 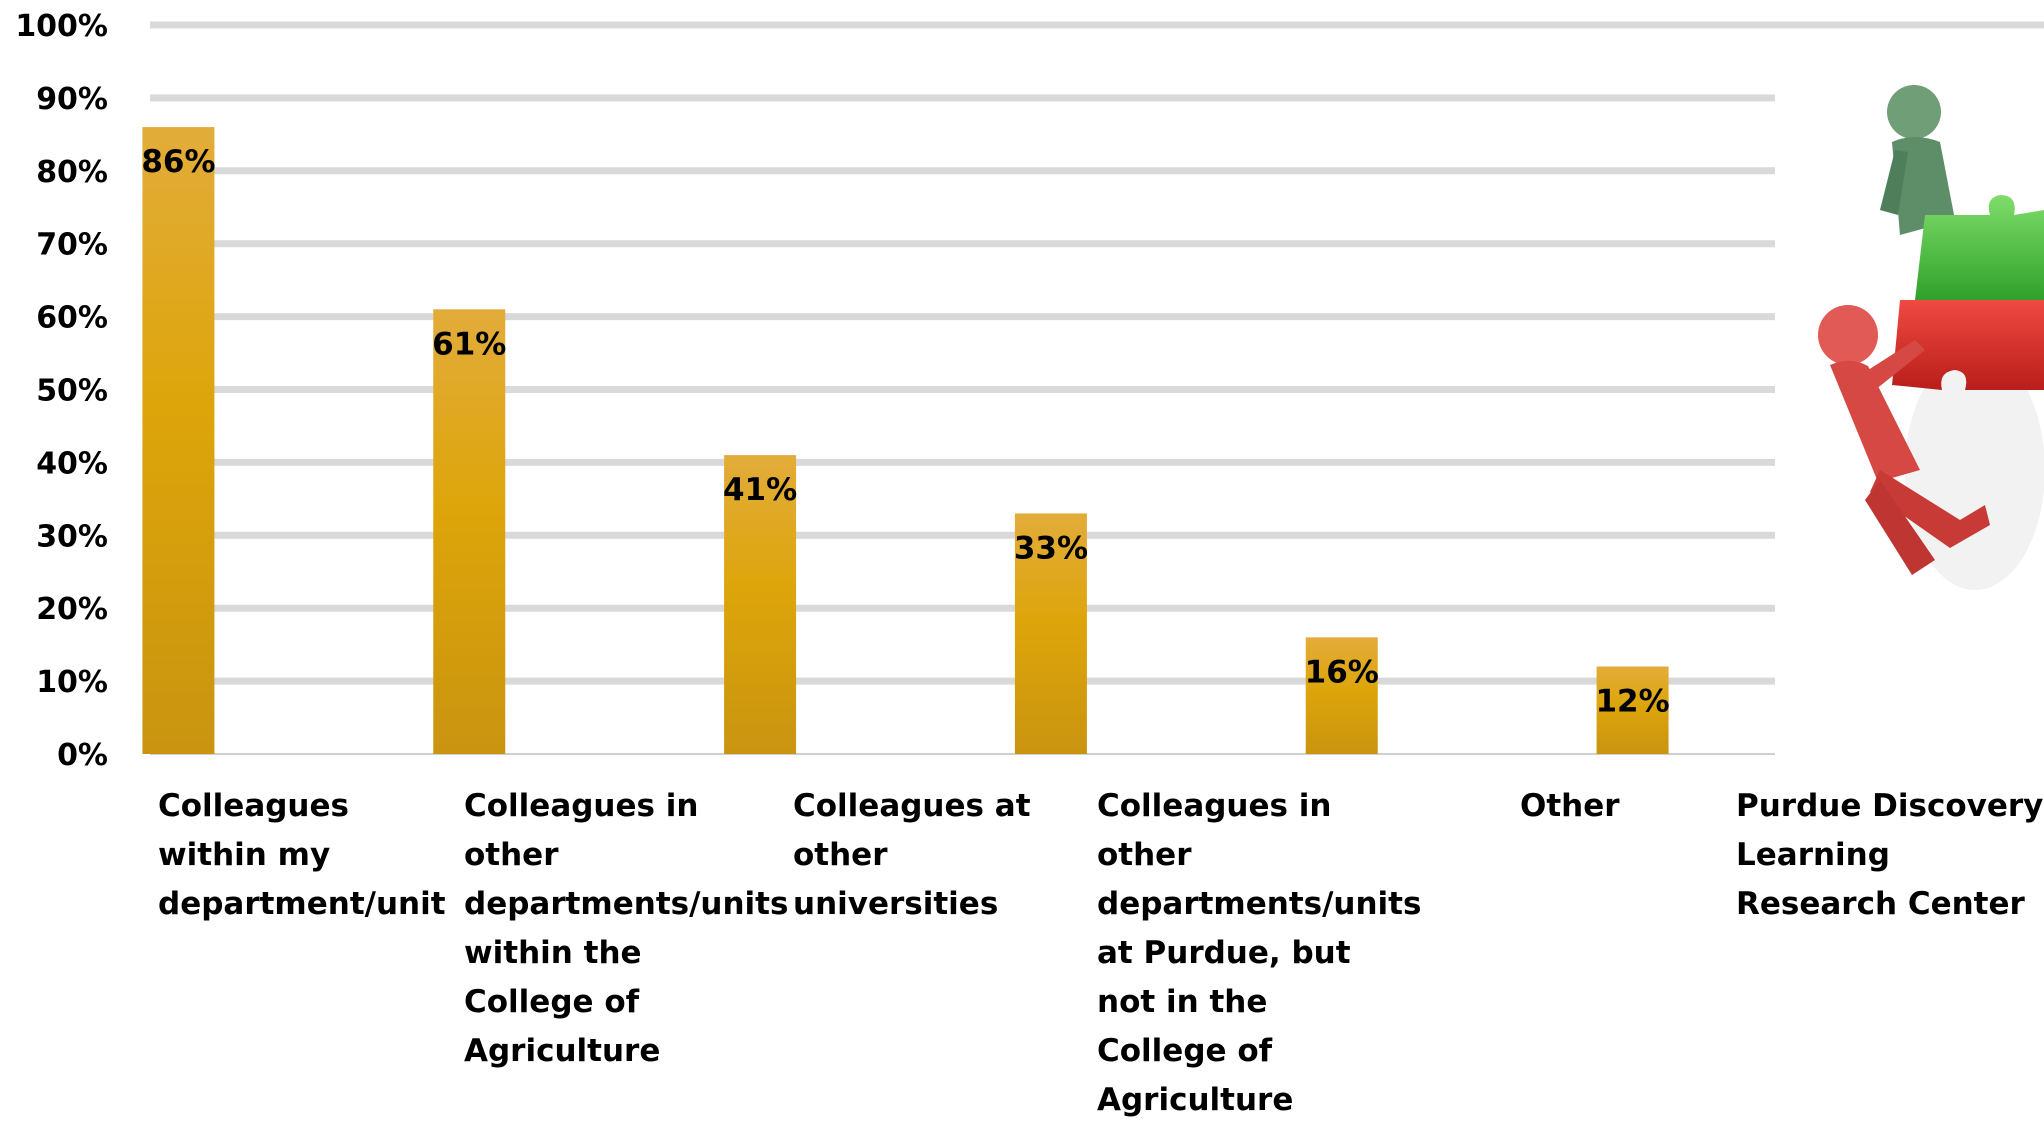 I want to click on y-tick-label: 10%, so click(x=72, y=682).